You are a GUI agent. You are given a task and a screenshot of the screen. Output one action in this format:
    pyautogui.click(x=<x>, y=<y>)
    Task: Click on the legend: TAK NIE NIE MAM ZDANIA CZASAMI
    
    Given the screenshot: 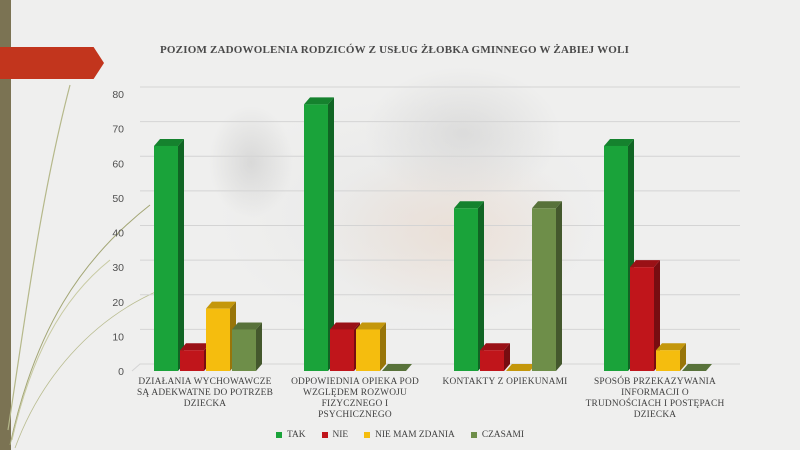 What is the action you would take?
    pyautogui.click(x=400, y=435)
    